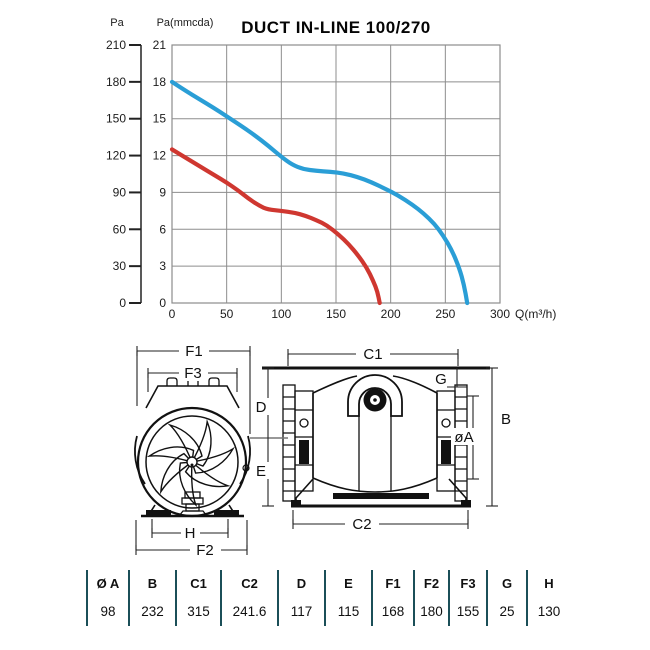 This screenshot has height=650, width=650. Describe the element at coordinates (116, 119) in the screenshot. I see `pa-tick-label: 150` at that location.